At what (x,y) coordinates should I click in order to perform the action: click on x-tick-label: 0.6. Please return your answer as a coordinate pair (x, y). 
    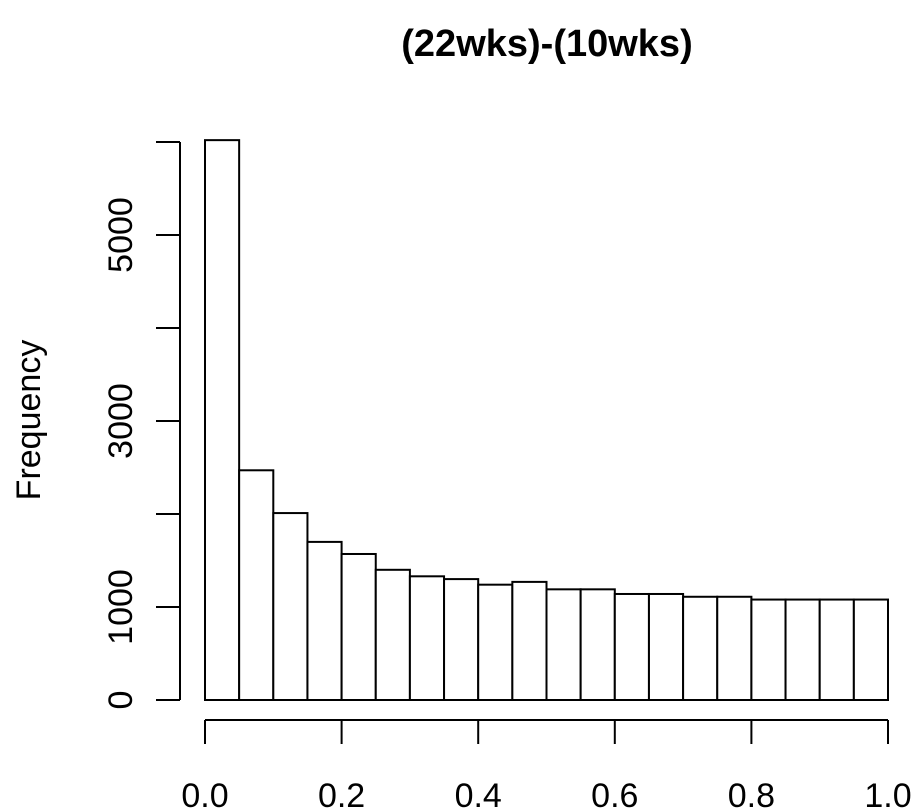
    Looking at the image, I should click on (614, 793).